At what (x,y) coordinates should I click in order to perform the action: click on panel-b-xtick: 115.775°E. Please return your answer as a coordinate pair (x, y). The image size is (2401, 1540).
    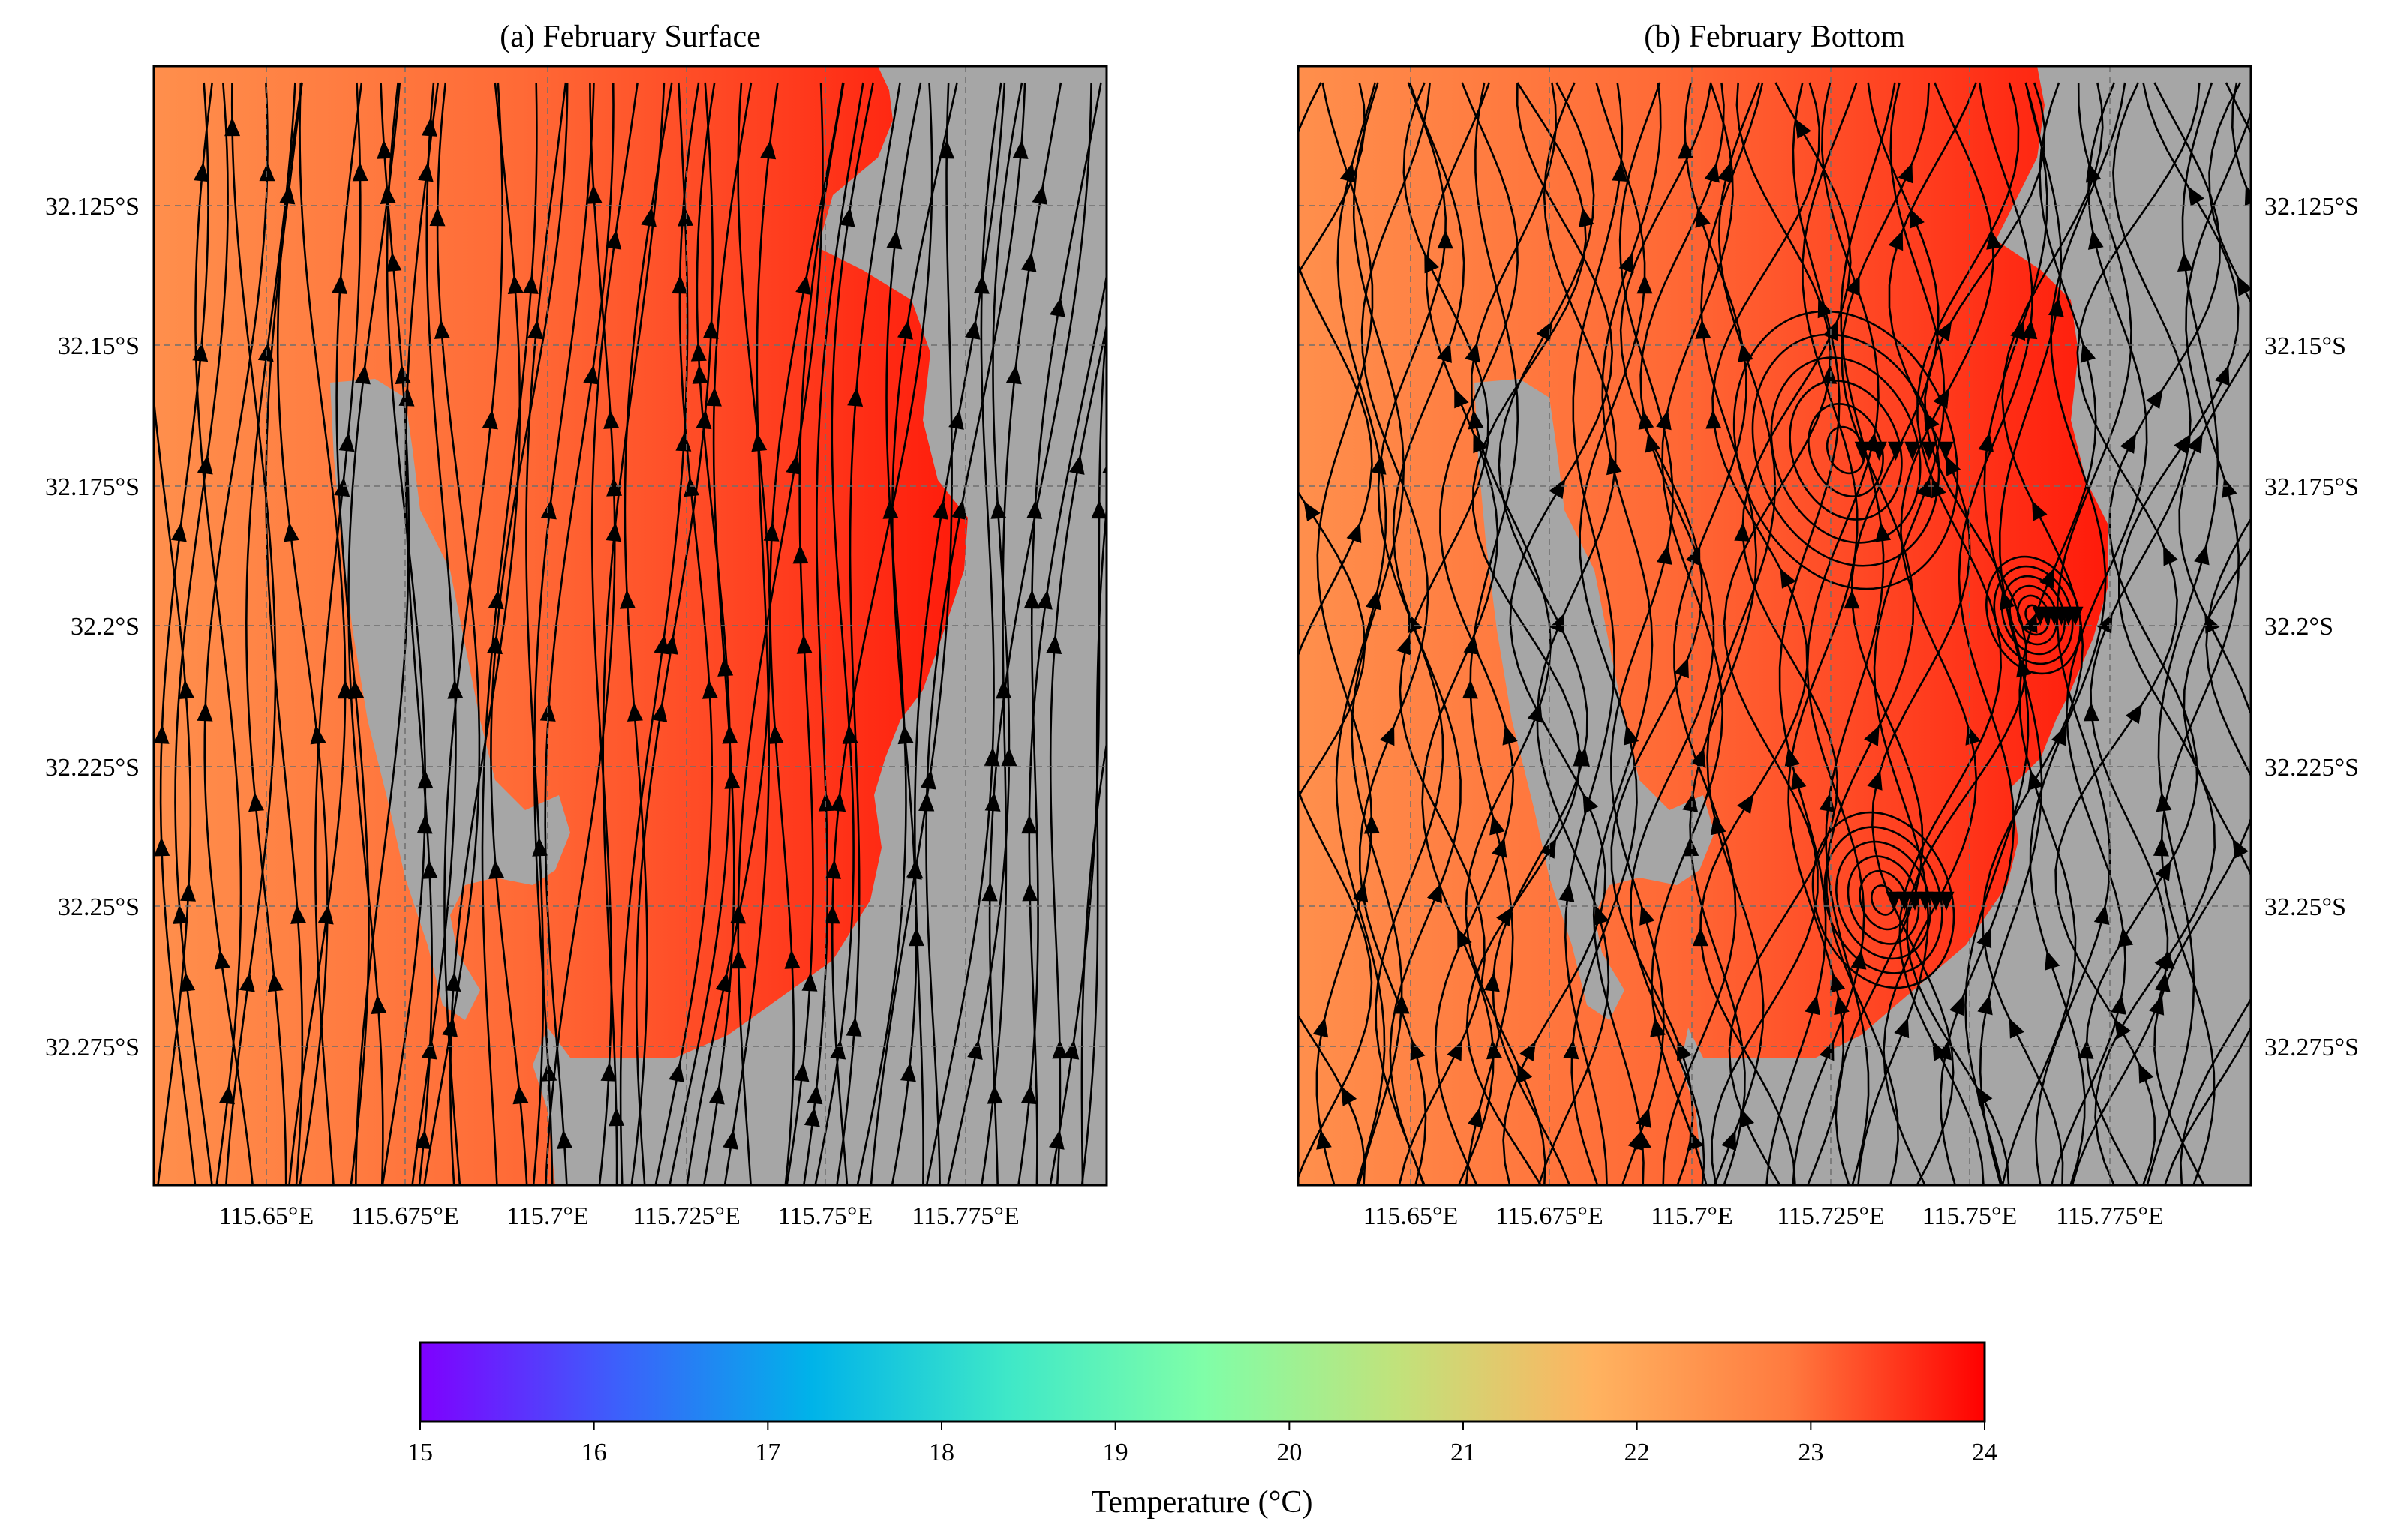
    Looking at the image, I should click on (2110, 1216).